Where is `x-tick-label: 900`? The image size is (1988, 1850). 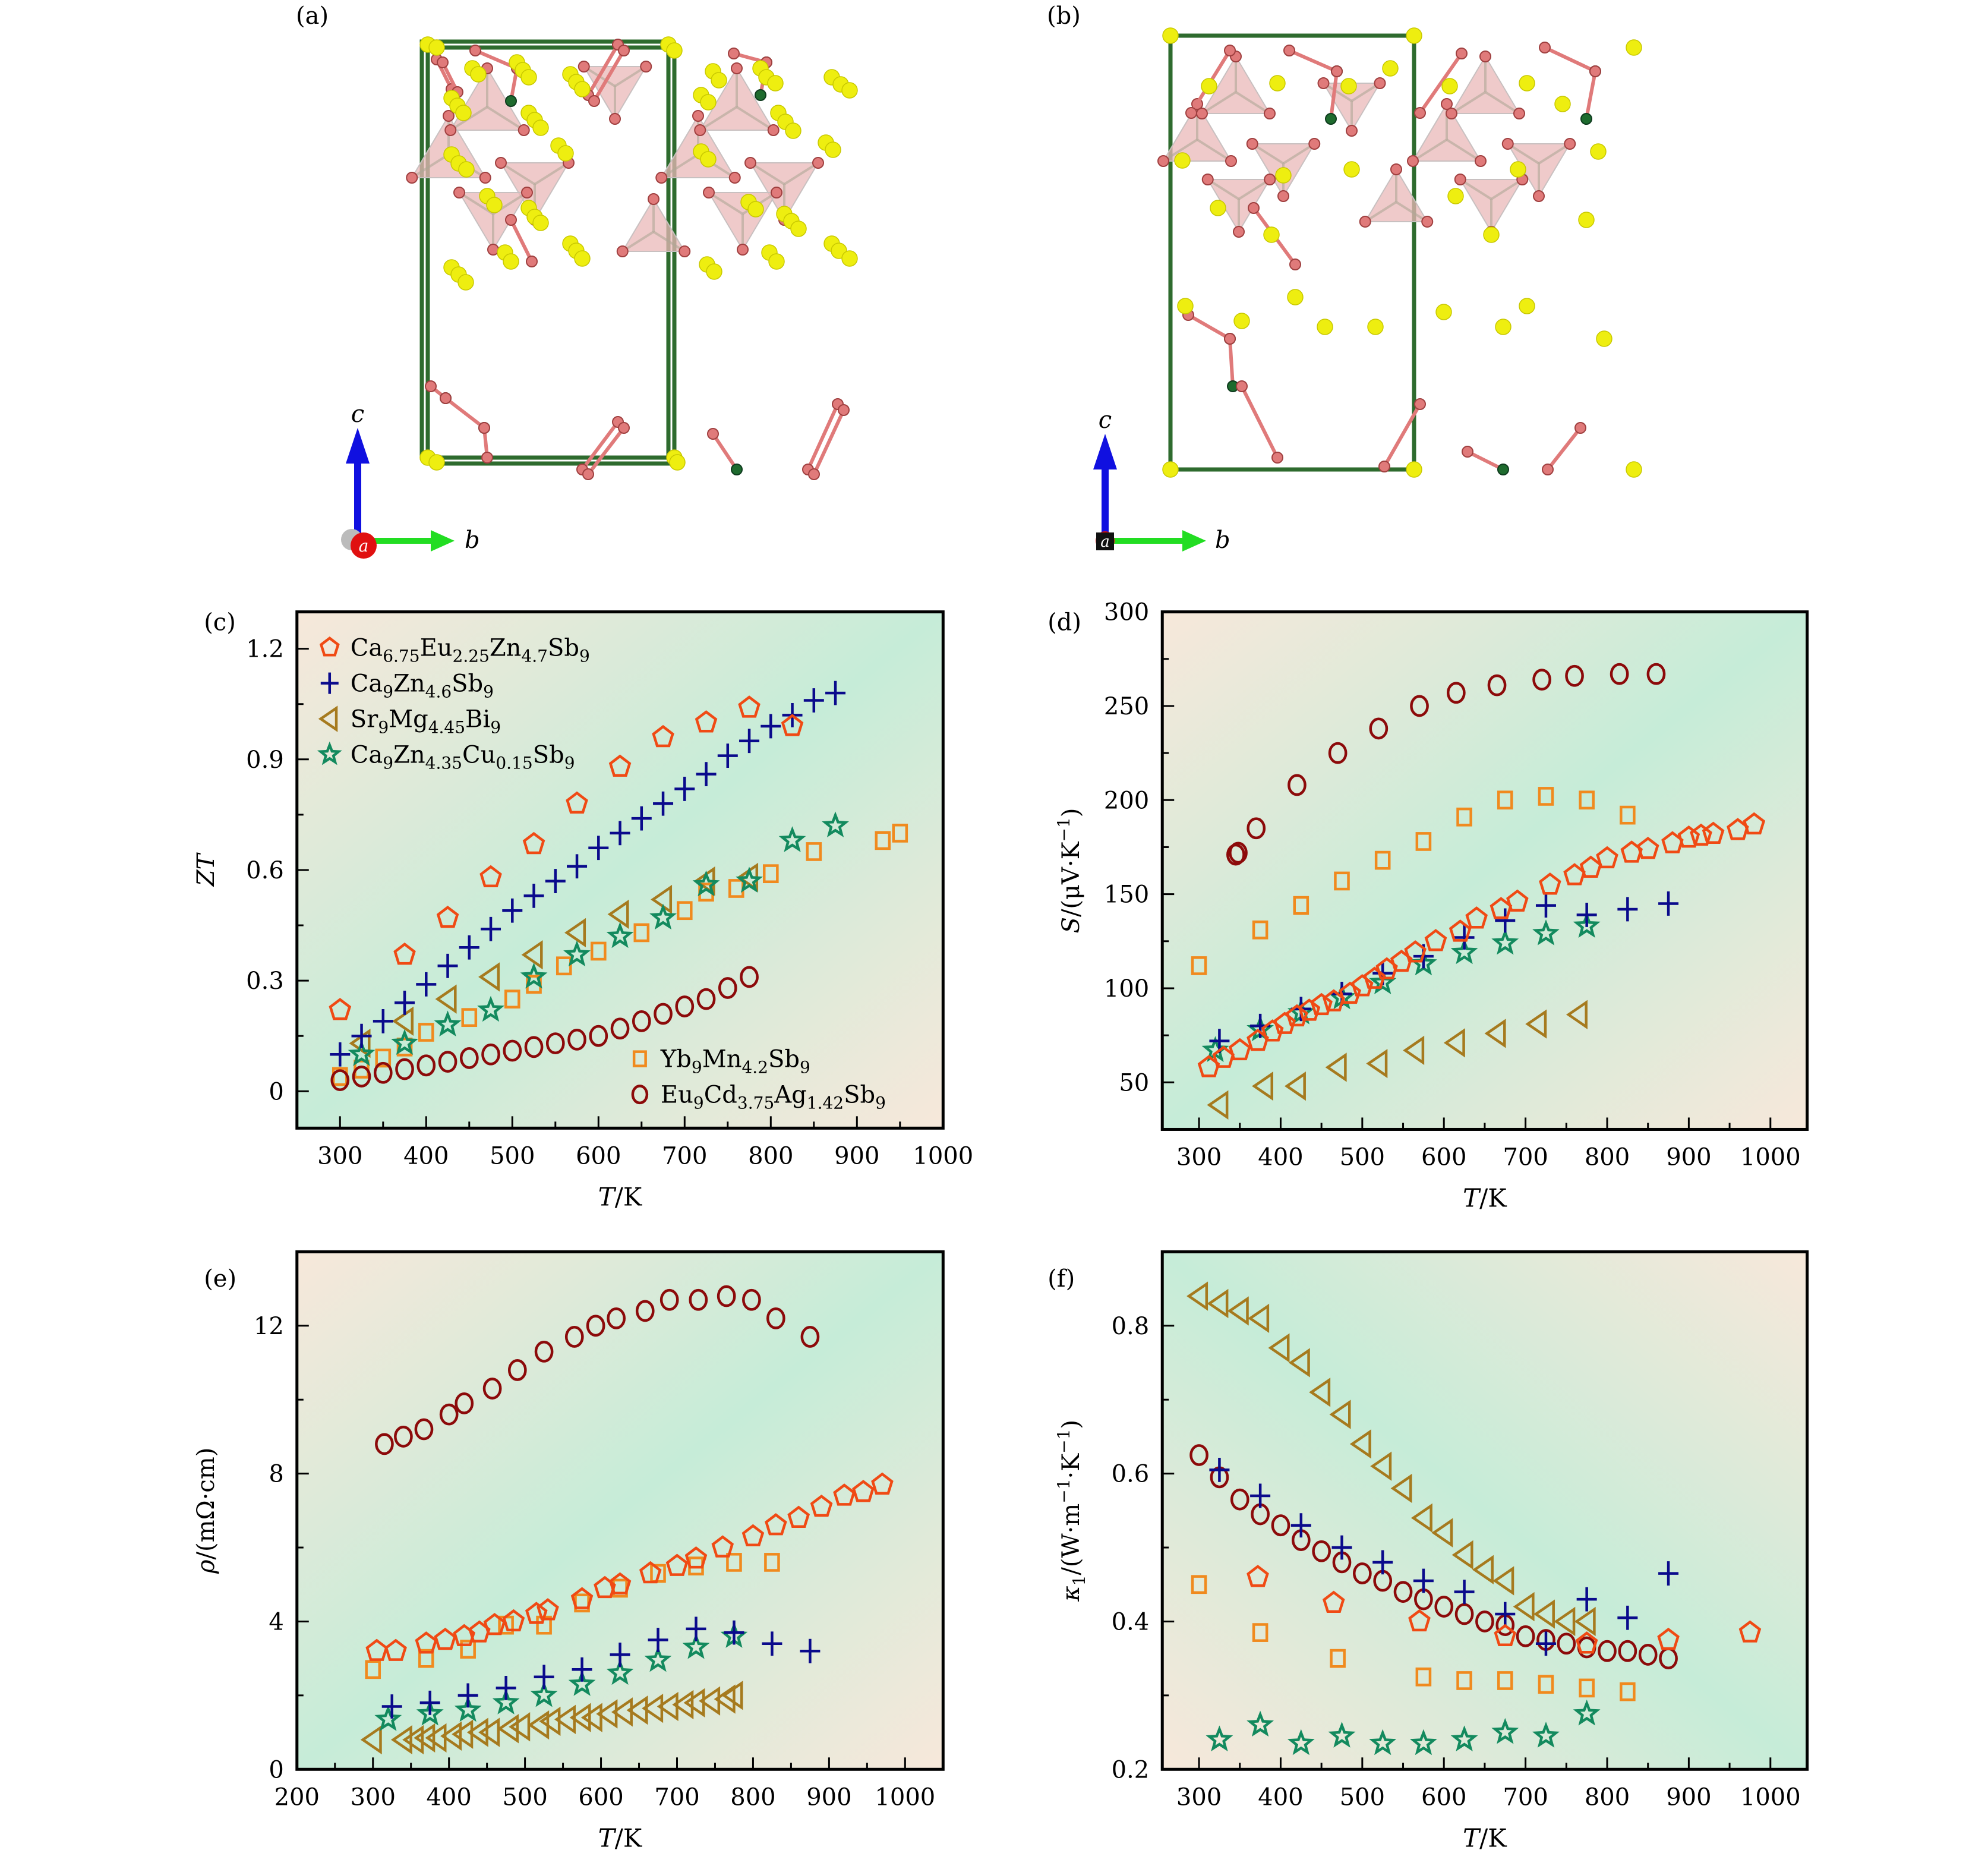
x-tick-label: 900 is located at coordinates (856, 1156).